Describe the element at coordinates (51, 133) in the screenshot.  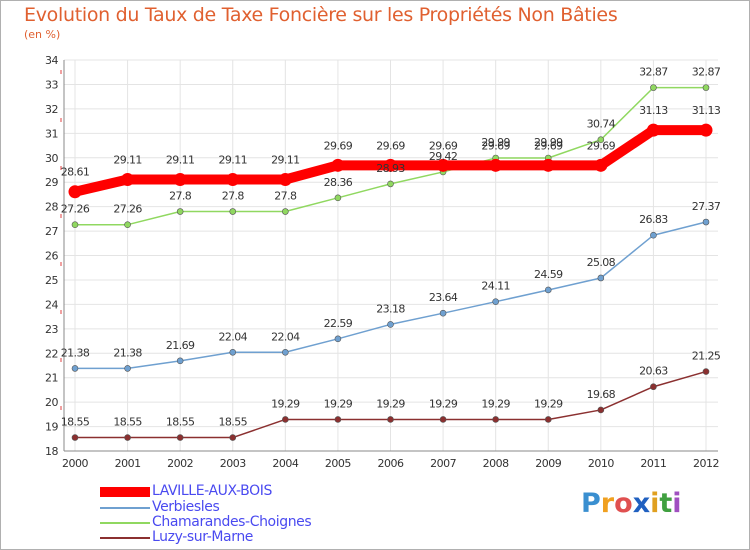
I see `y-tick-label: 31` at that location.